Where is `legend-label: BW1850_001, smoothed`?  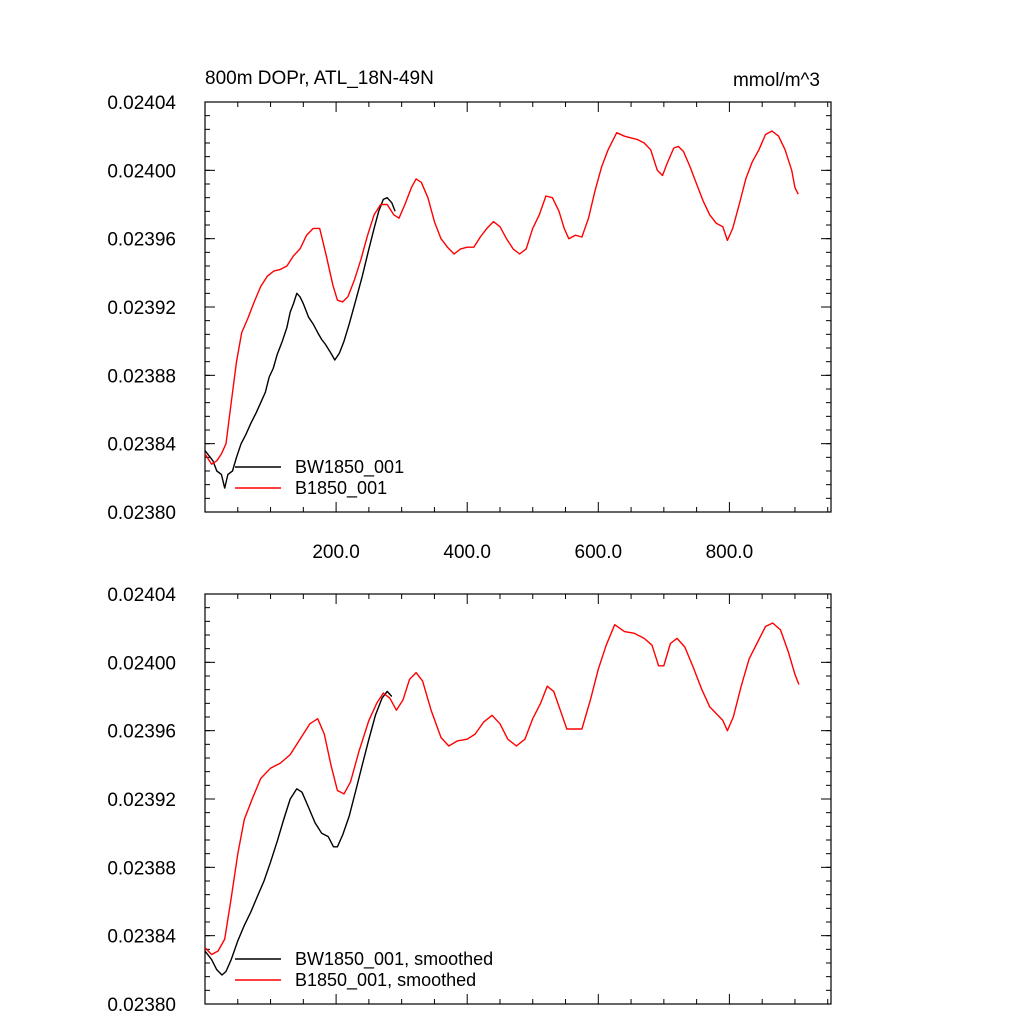
legend-label: BW1850_001, smoothed is located at coordinates (394, 959).